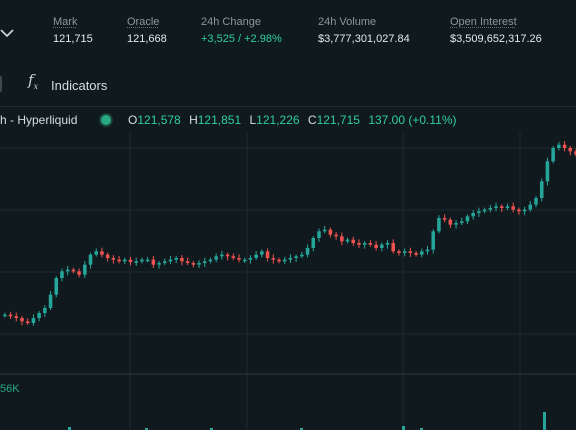  Describe the element at coordinates (496, 30) in the screenshot. I see `stat-open-interest: Open Interest $3,509,652,317.26` at that location.